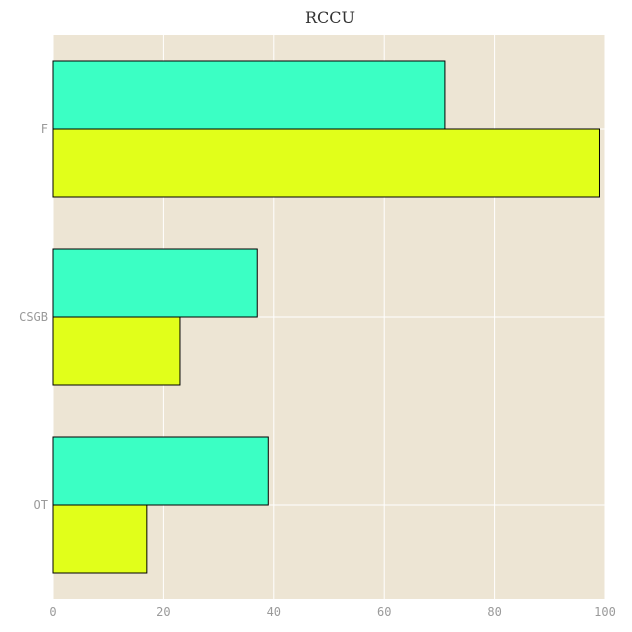 The height and width of the screenshot is (632, 632). What do you see at coordinates (163, 612) in the screenshot?
I see `x-tick-label: 20` at bounding box center [163, 612].